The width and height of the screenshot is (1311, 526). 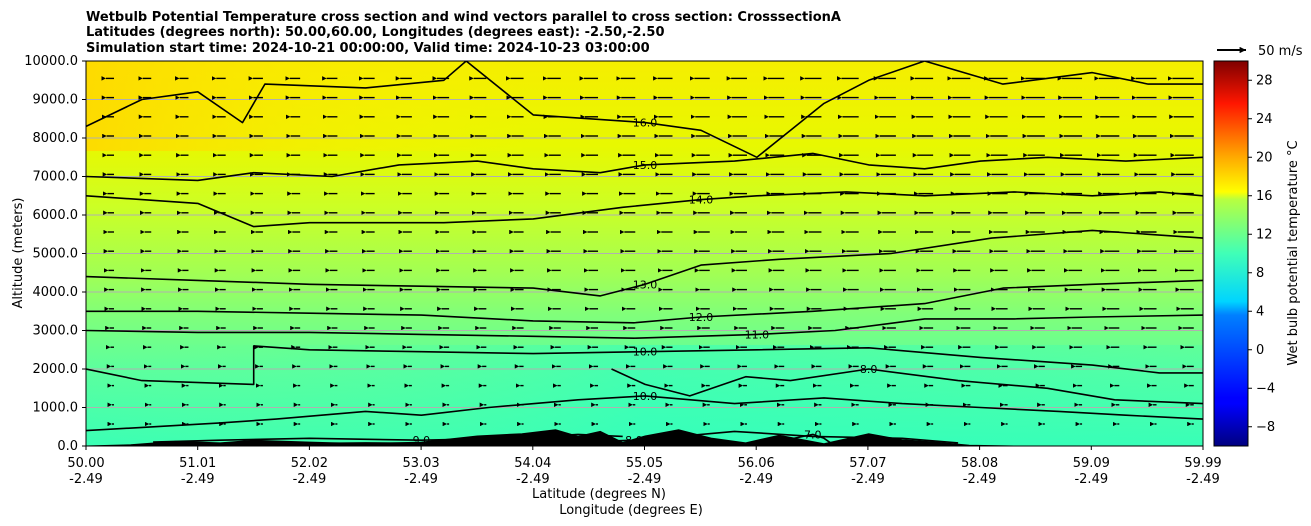 What do you see at coordinates (56, 100) in the screenshot?
I see `y-tick-label: 9000.0` at bounding box center [56, 100].